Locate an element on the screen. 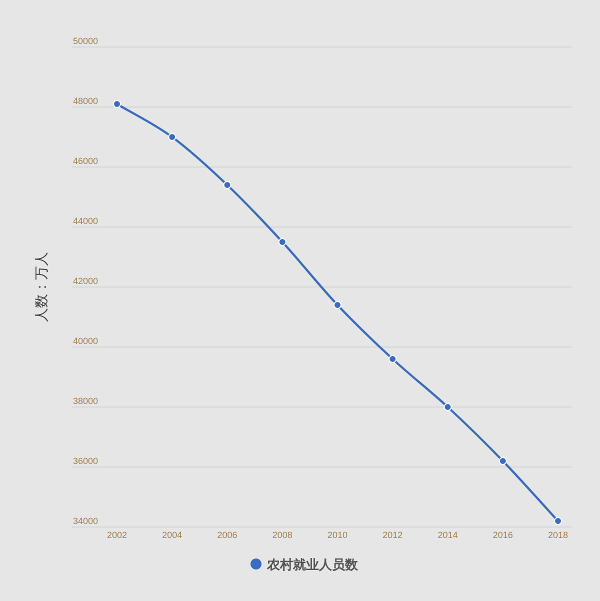  x-tick-label: 2010 is located at coordinates (337, 535).